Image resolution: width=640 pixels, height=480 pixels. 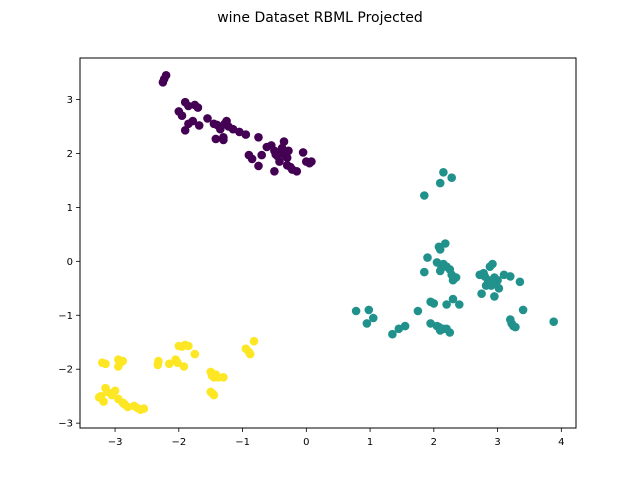 What do you see at coordinates (561, 442) in the screenshot?
I see `x-tick-label: 4` at bounding box center [561, 442].